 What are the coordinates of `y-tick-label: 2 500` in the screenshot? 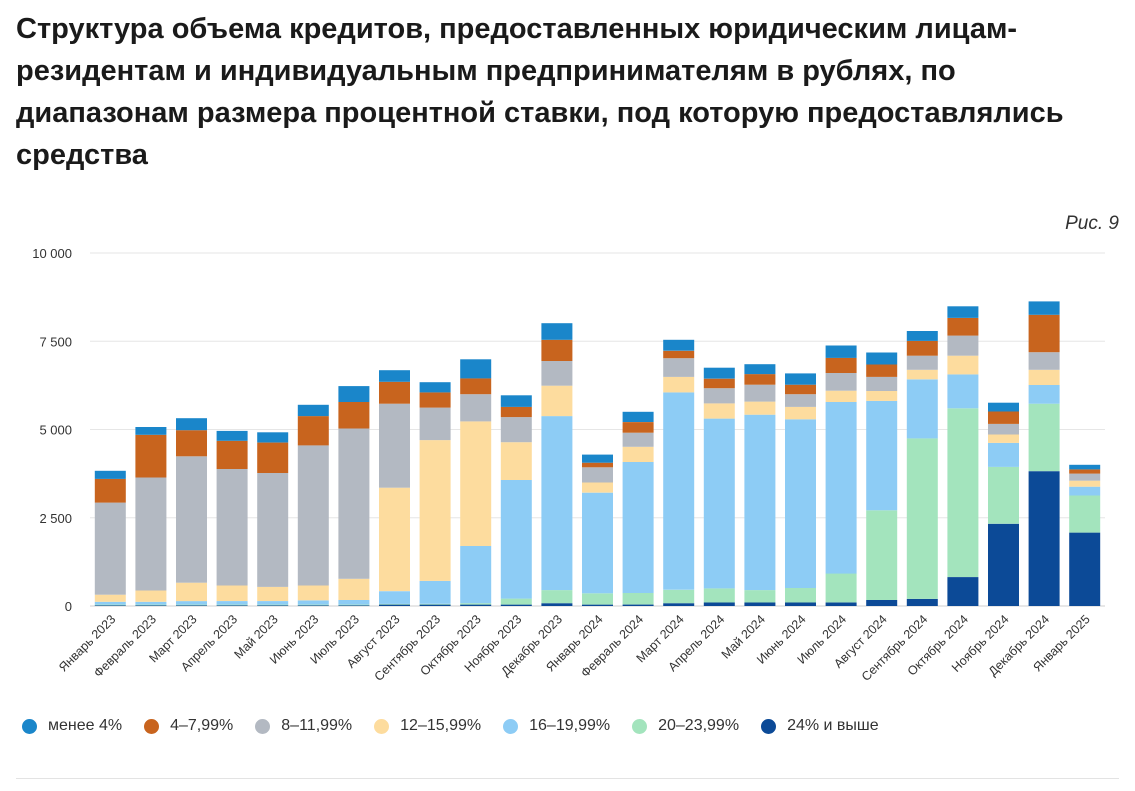 It's located at (55, 518).